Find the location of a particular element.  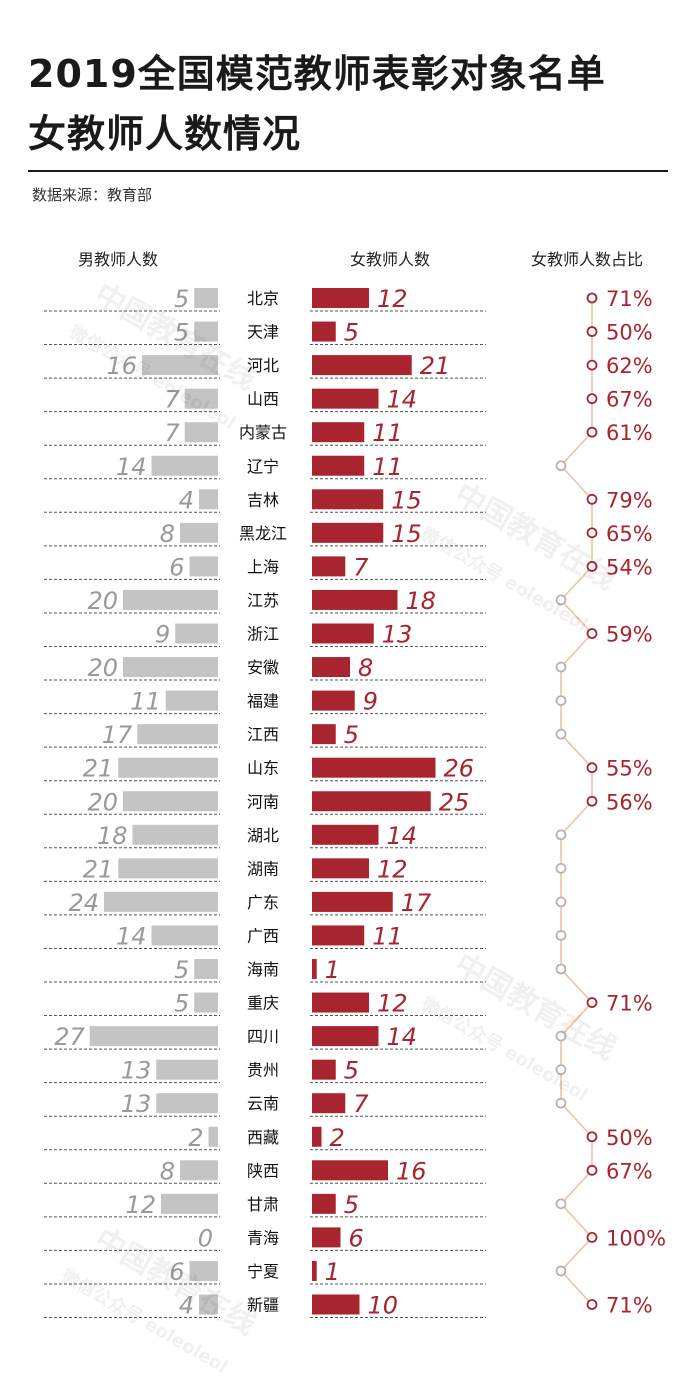

province-label: 内蒙古 is located at coordinates (263, 432).